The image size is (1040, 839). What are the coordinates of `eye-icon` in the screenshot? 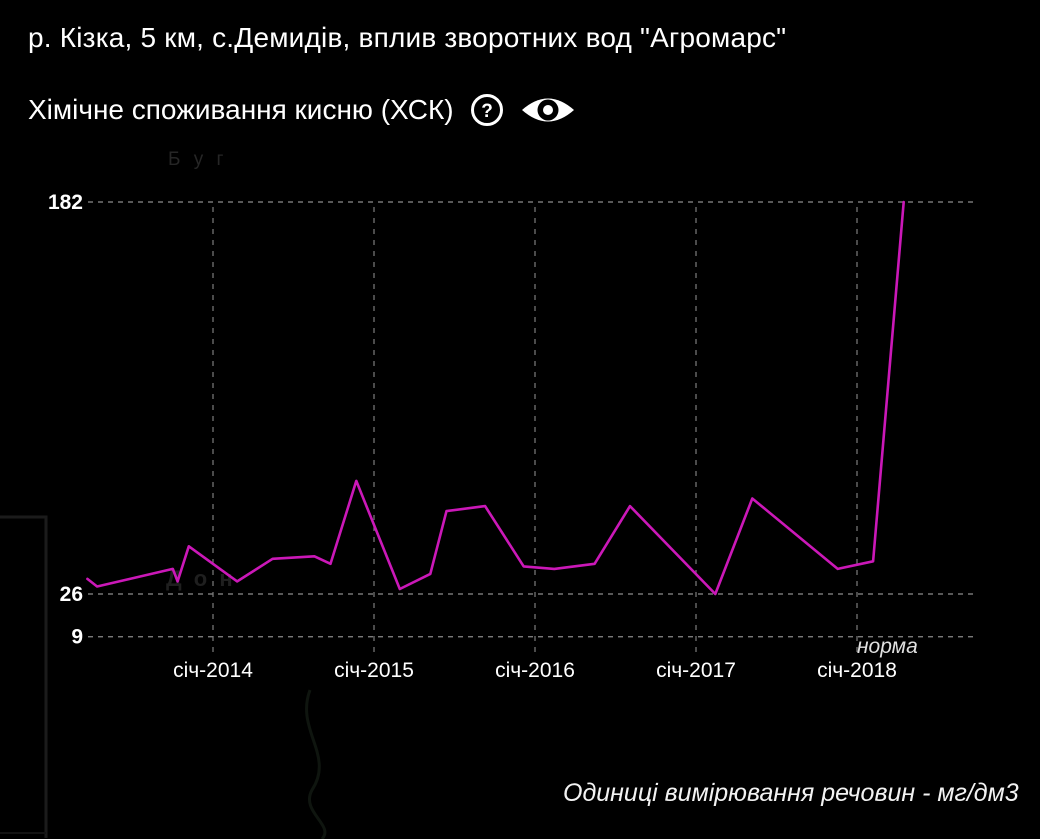 It's located at (547, 110).